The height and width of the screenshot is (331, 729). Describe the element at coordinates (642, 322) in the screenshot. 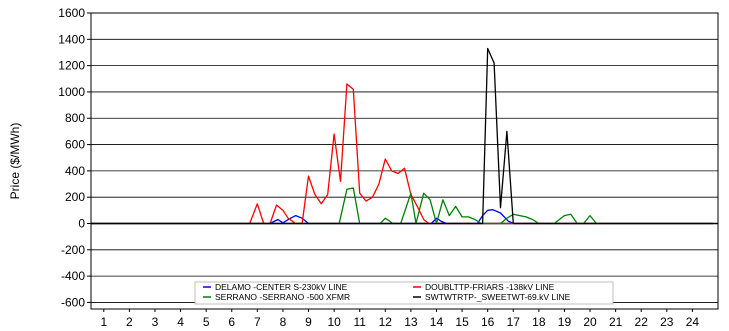

I see `x-tick-label: 22` at that location.